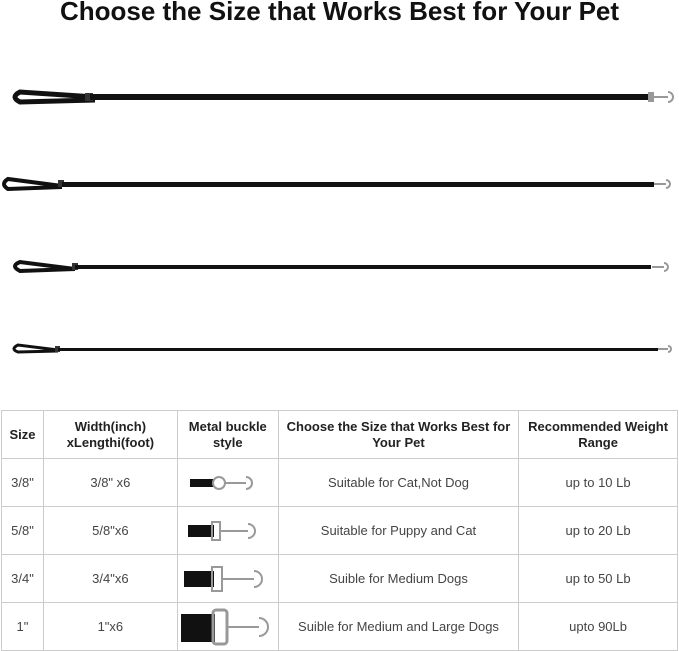 The height and width of the screenshot is (651, 679). What do you see at coordinates (598, 626) in the screenshot?
I see `cell-weight: upto 90Lb` at bounding box center [598, 626].